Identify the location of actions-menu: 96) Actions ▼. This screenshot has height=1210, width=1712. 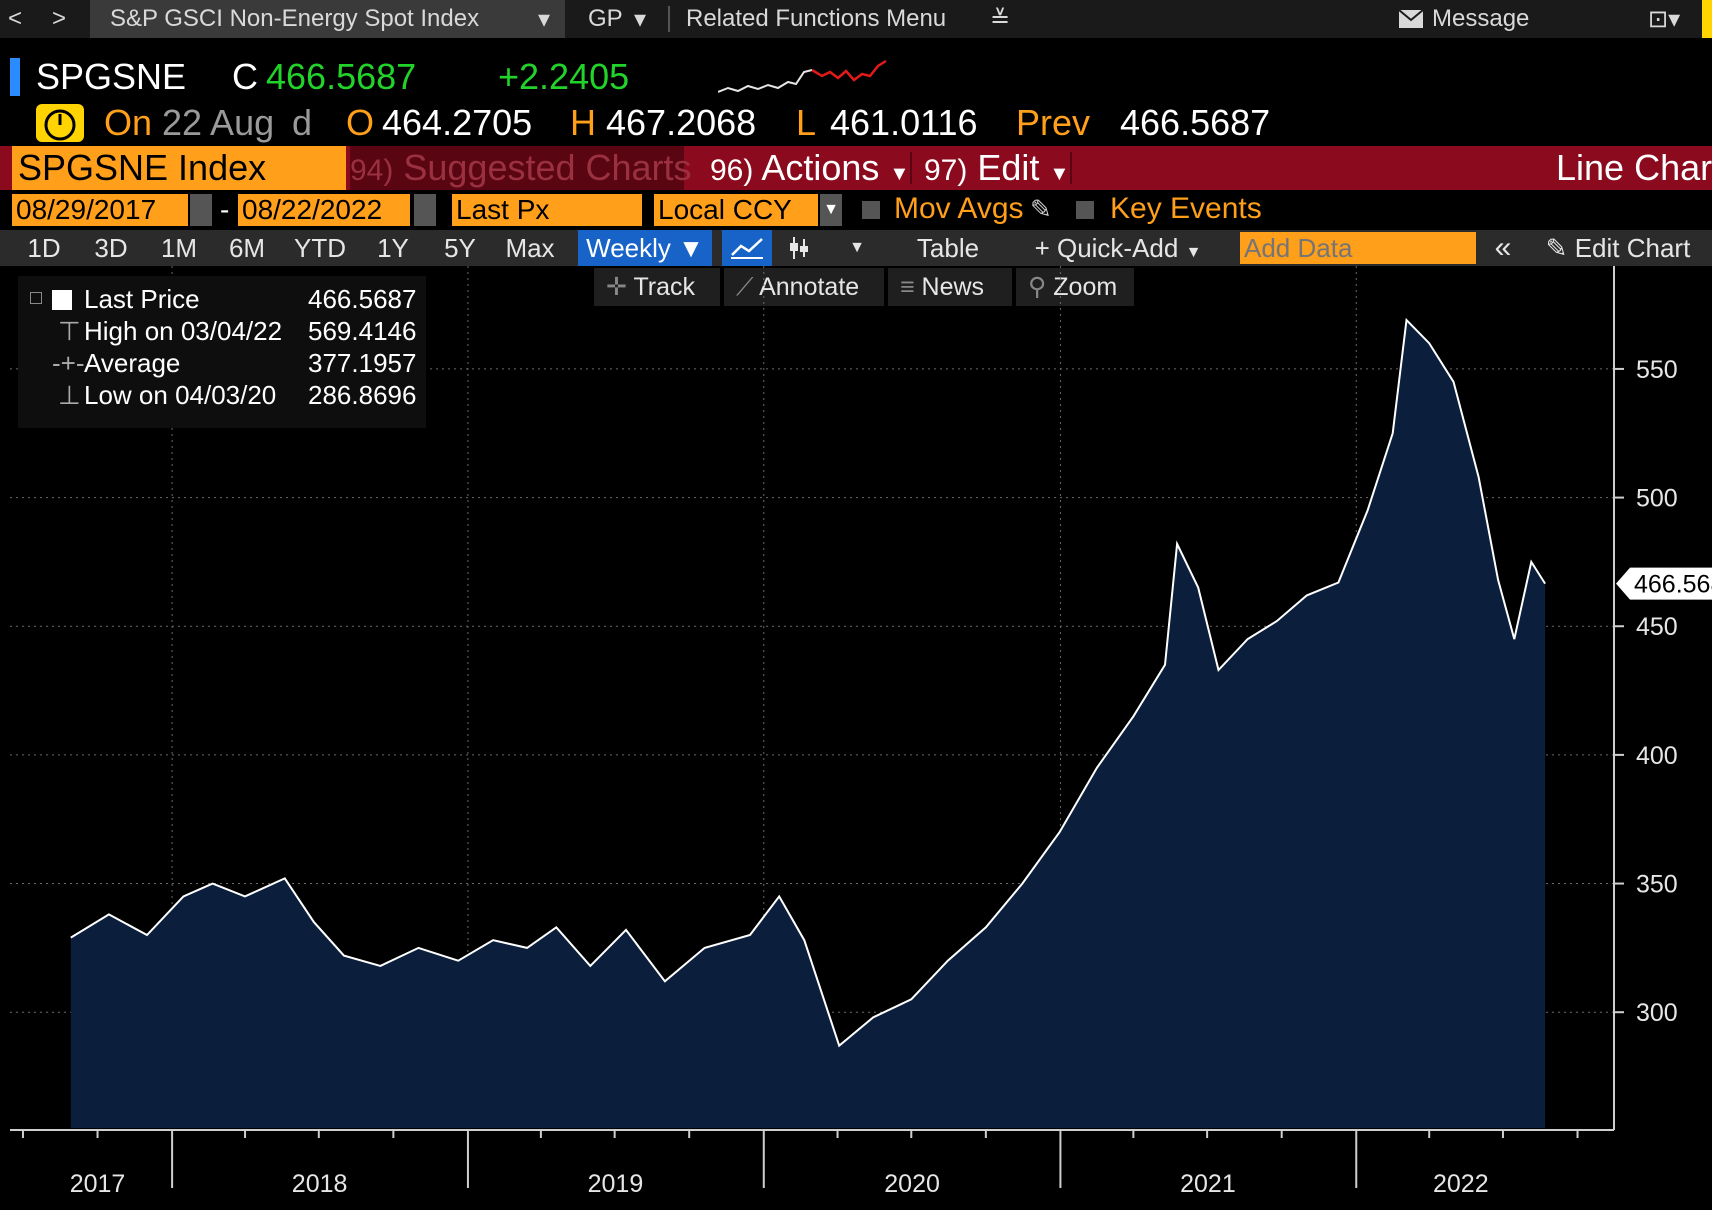
(809, 168).